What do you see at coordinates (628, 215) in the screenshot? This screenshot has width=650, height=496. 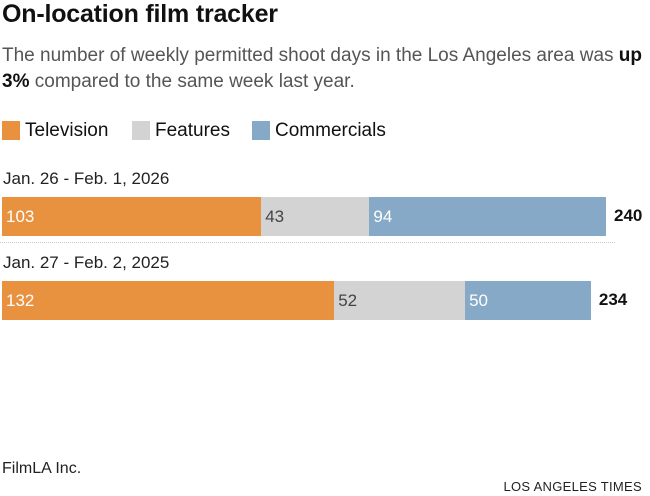 I see `total-label-2026: 240` at bounding box center [628, 215].